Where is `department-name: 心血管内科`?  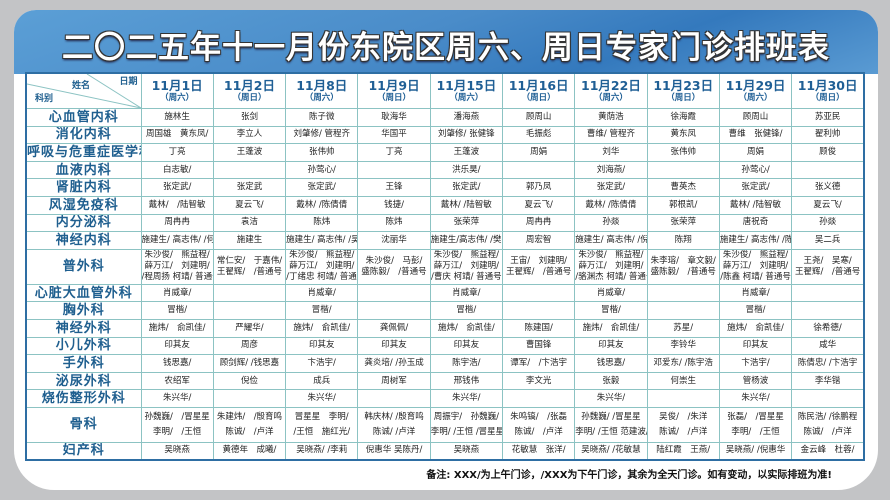 department-name: 心血管内科 is located at coordinates (83, 117).